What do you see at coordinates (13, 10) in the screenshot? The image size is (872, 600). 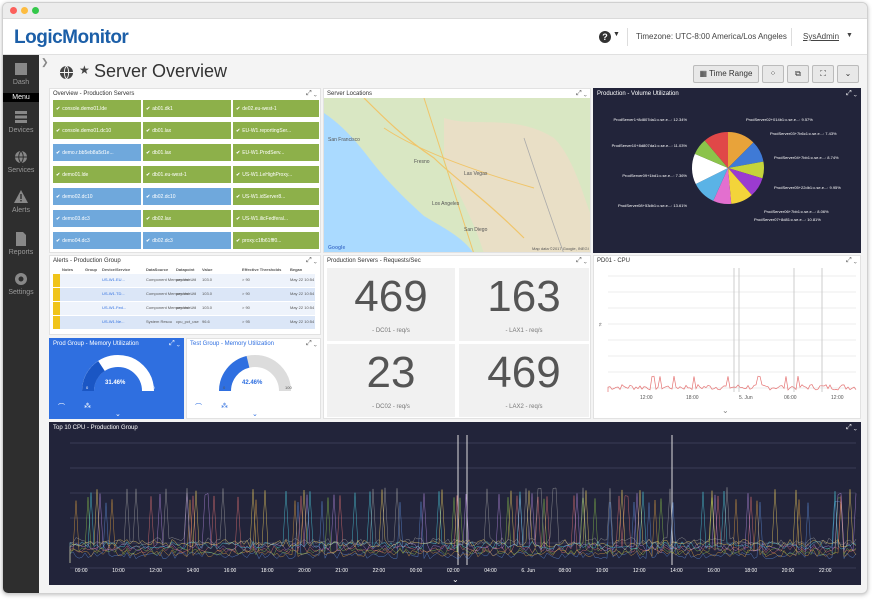 I see `close-window-button` at bounding box center [13, 10].